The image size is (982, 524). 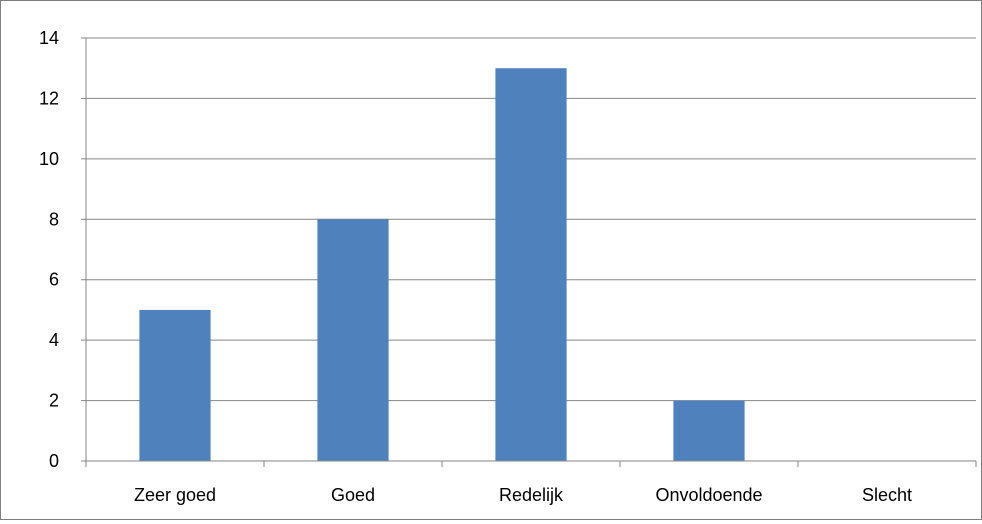 I want to click on y-tick-label: 12, so click(x=49, y=98).